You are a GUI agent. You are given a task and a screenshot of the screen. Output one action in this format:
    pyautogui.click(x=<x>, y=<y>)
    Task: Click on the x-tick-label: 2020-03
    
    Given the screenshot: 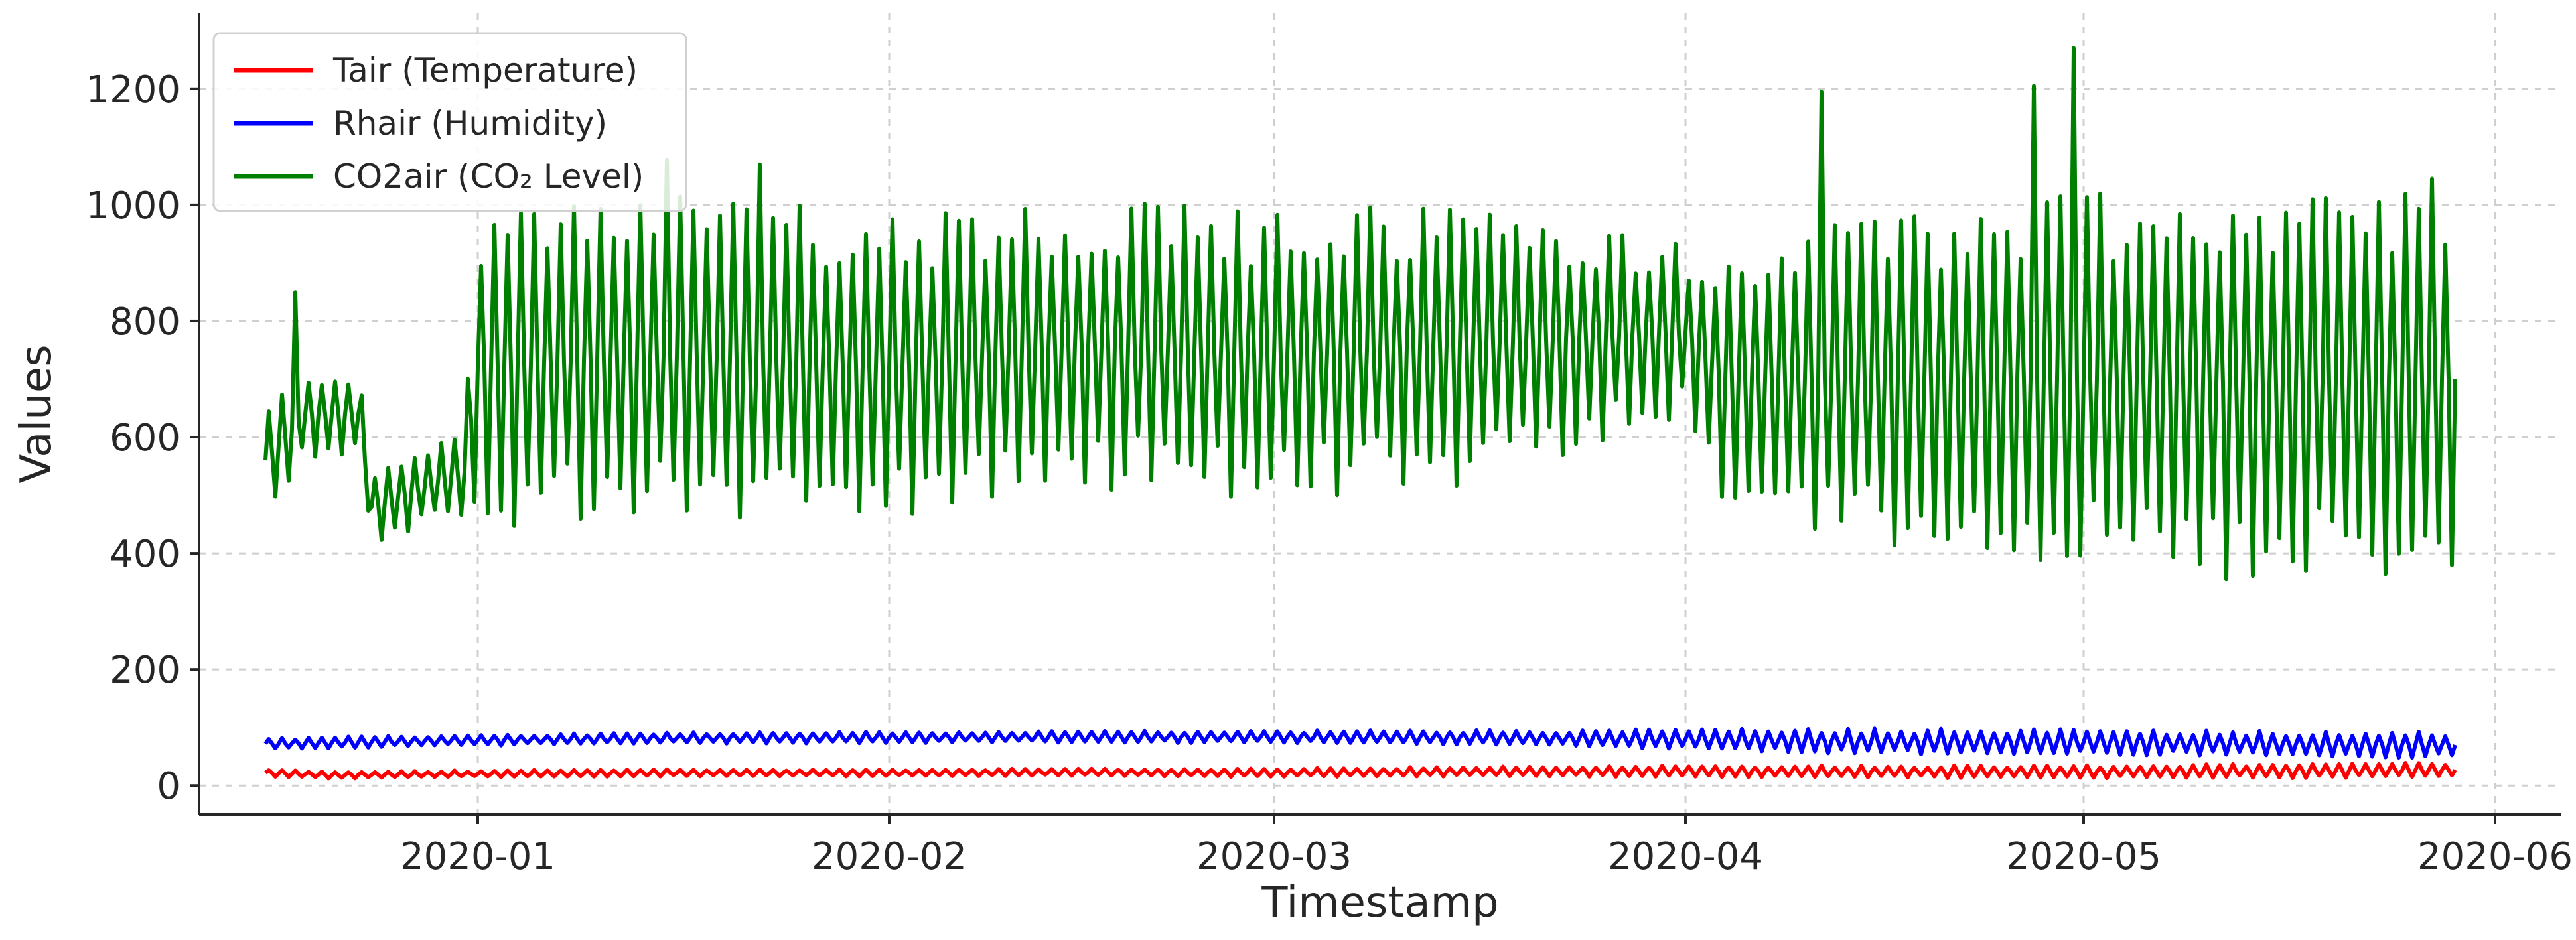 What is the action you would take?
    pyautogui.click(x=1274, y=856)
    